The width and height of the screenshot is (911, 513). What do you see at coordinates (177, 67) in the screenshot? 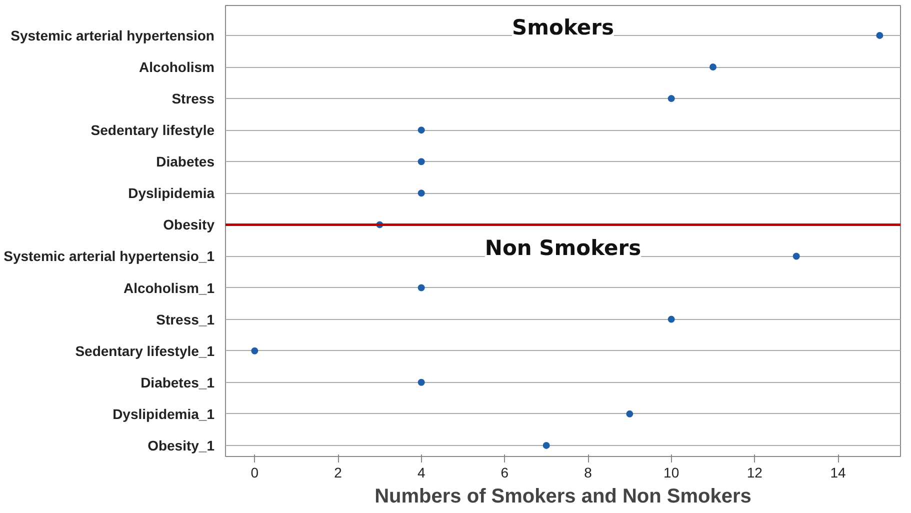
I see `y-tick-label: Alcoholism` at bounding box center [177, 67].